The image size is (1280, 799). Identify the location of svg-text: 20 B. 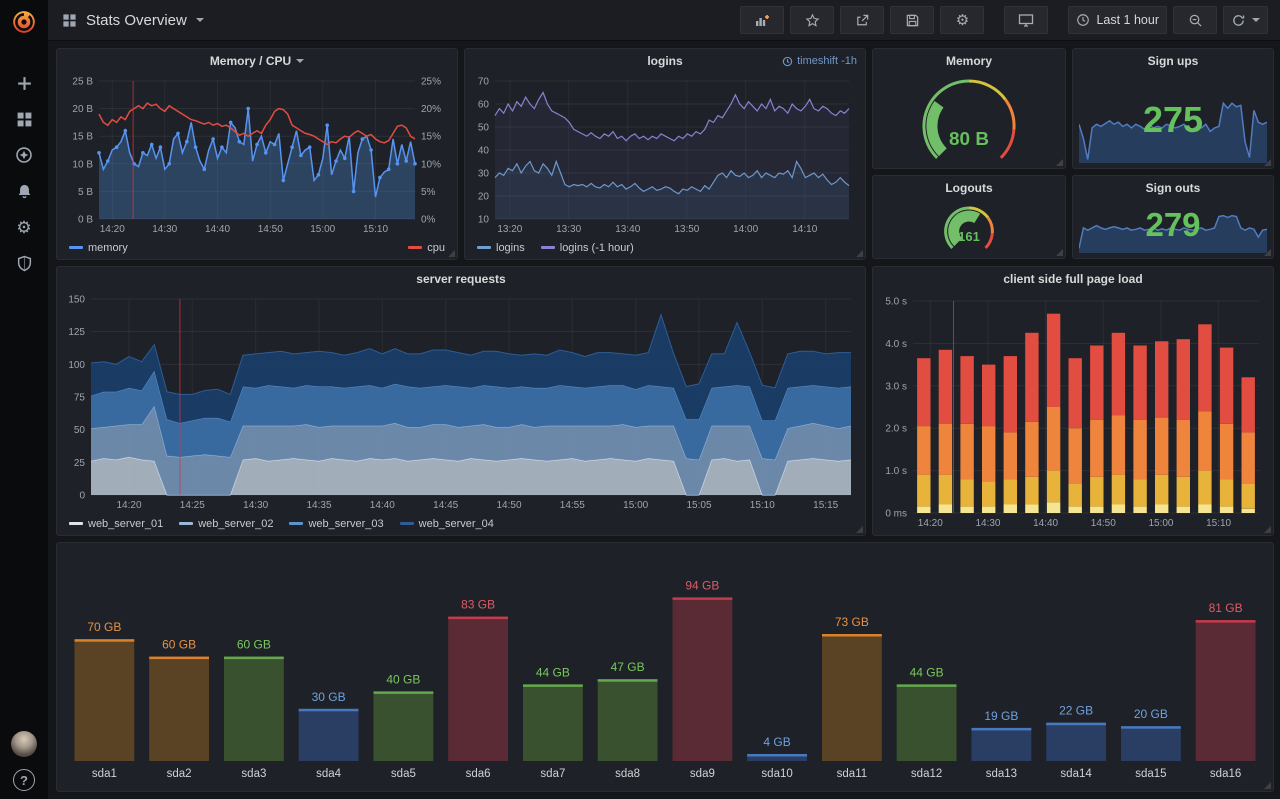
(82, 109).